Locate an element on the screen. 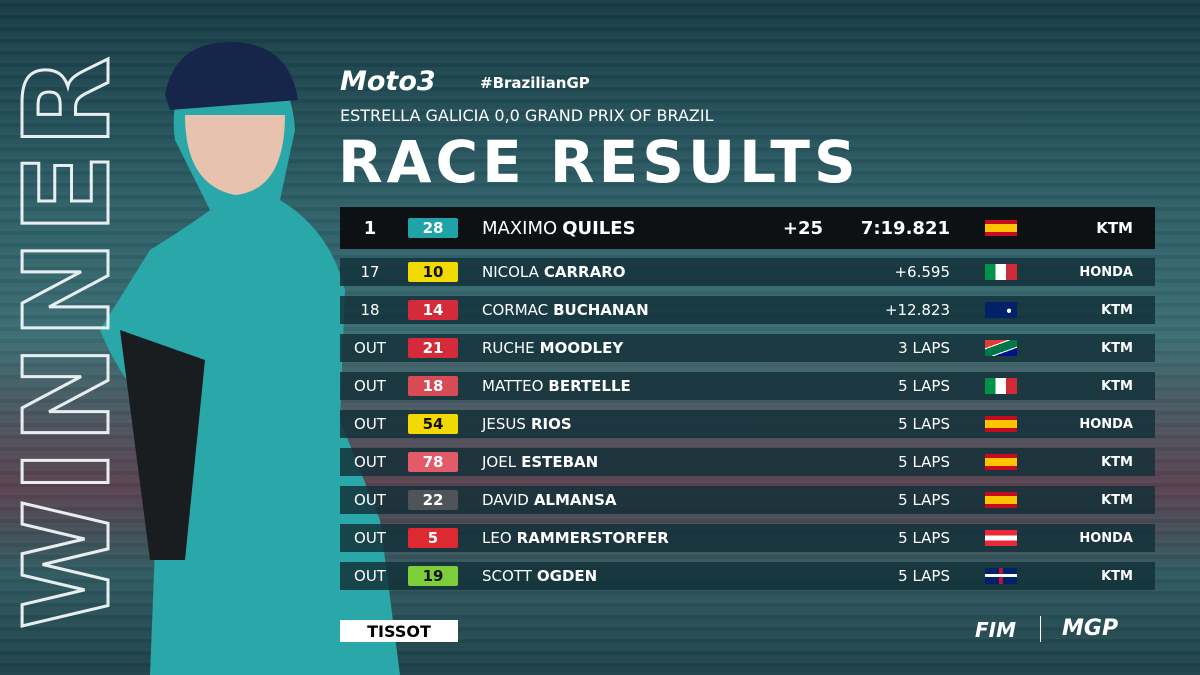 The image size is (1200, 675). rider-name: JESUS RIOS is located at coordinates (527, 424).